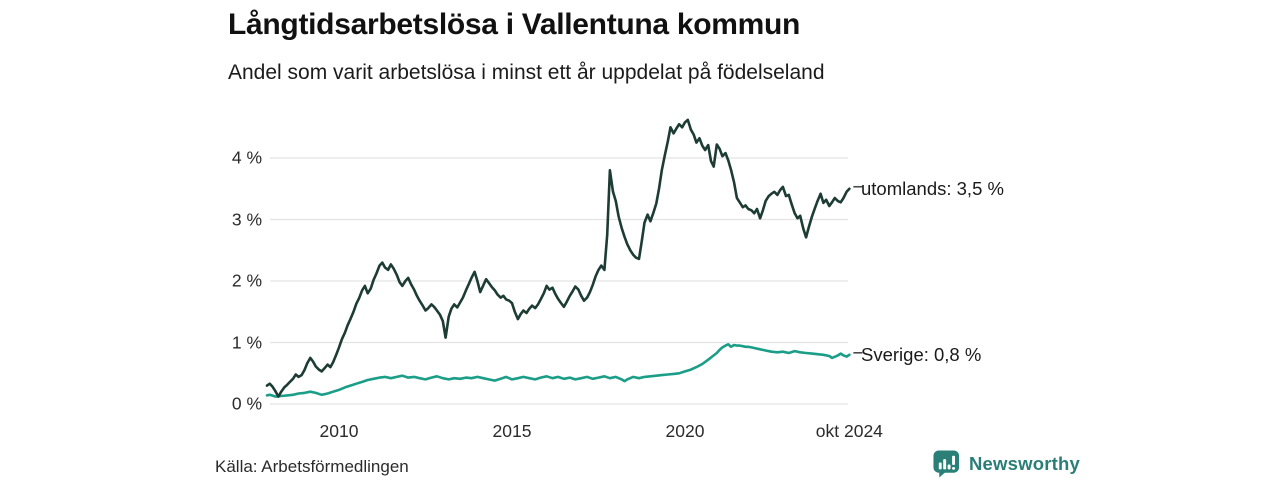 Image resolution: width=1280 pixels, height=480 pixels. Describe the element at coordinates (514, 24) in the screenshot. I see `page-title: Långtidsarbetslösa i Vallentuna kommun` at that location.